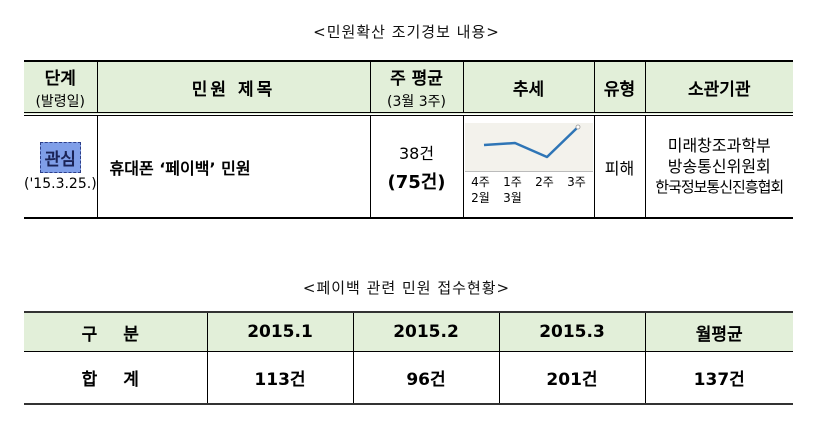 The height and width of the screenshot is (425, 813). Describe the element at coordinates (718, 332) in the screenshot. I see `header-monthly-avg: 월평균` at that location.